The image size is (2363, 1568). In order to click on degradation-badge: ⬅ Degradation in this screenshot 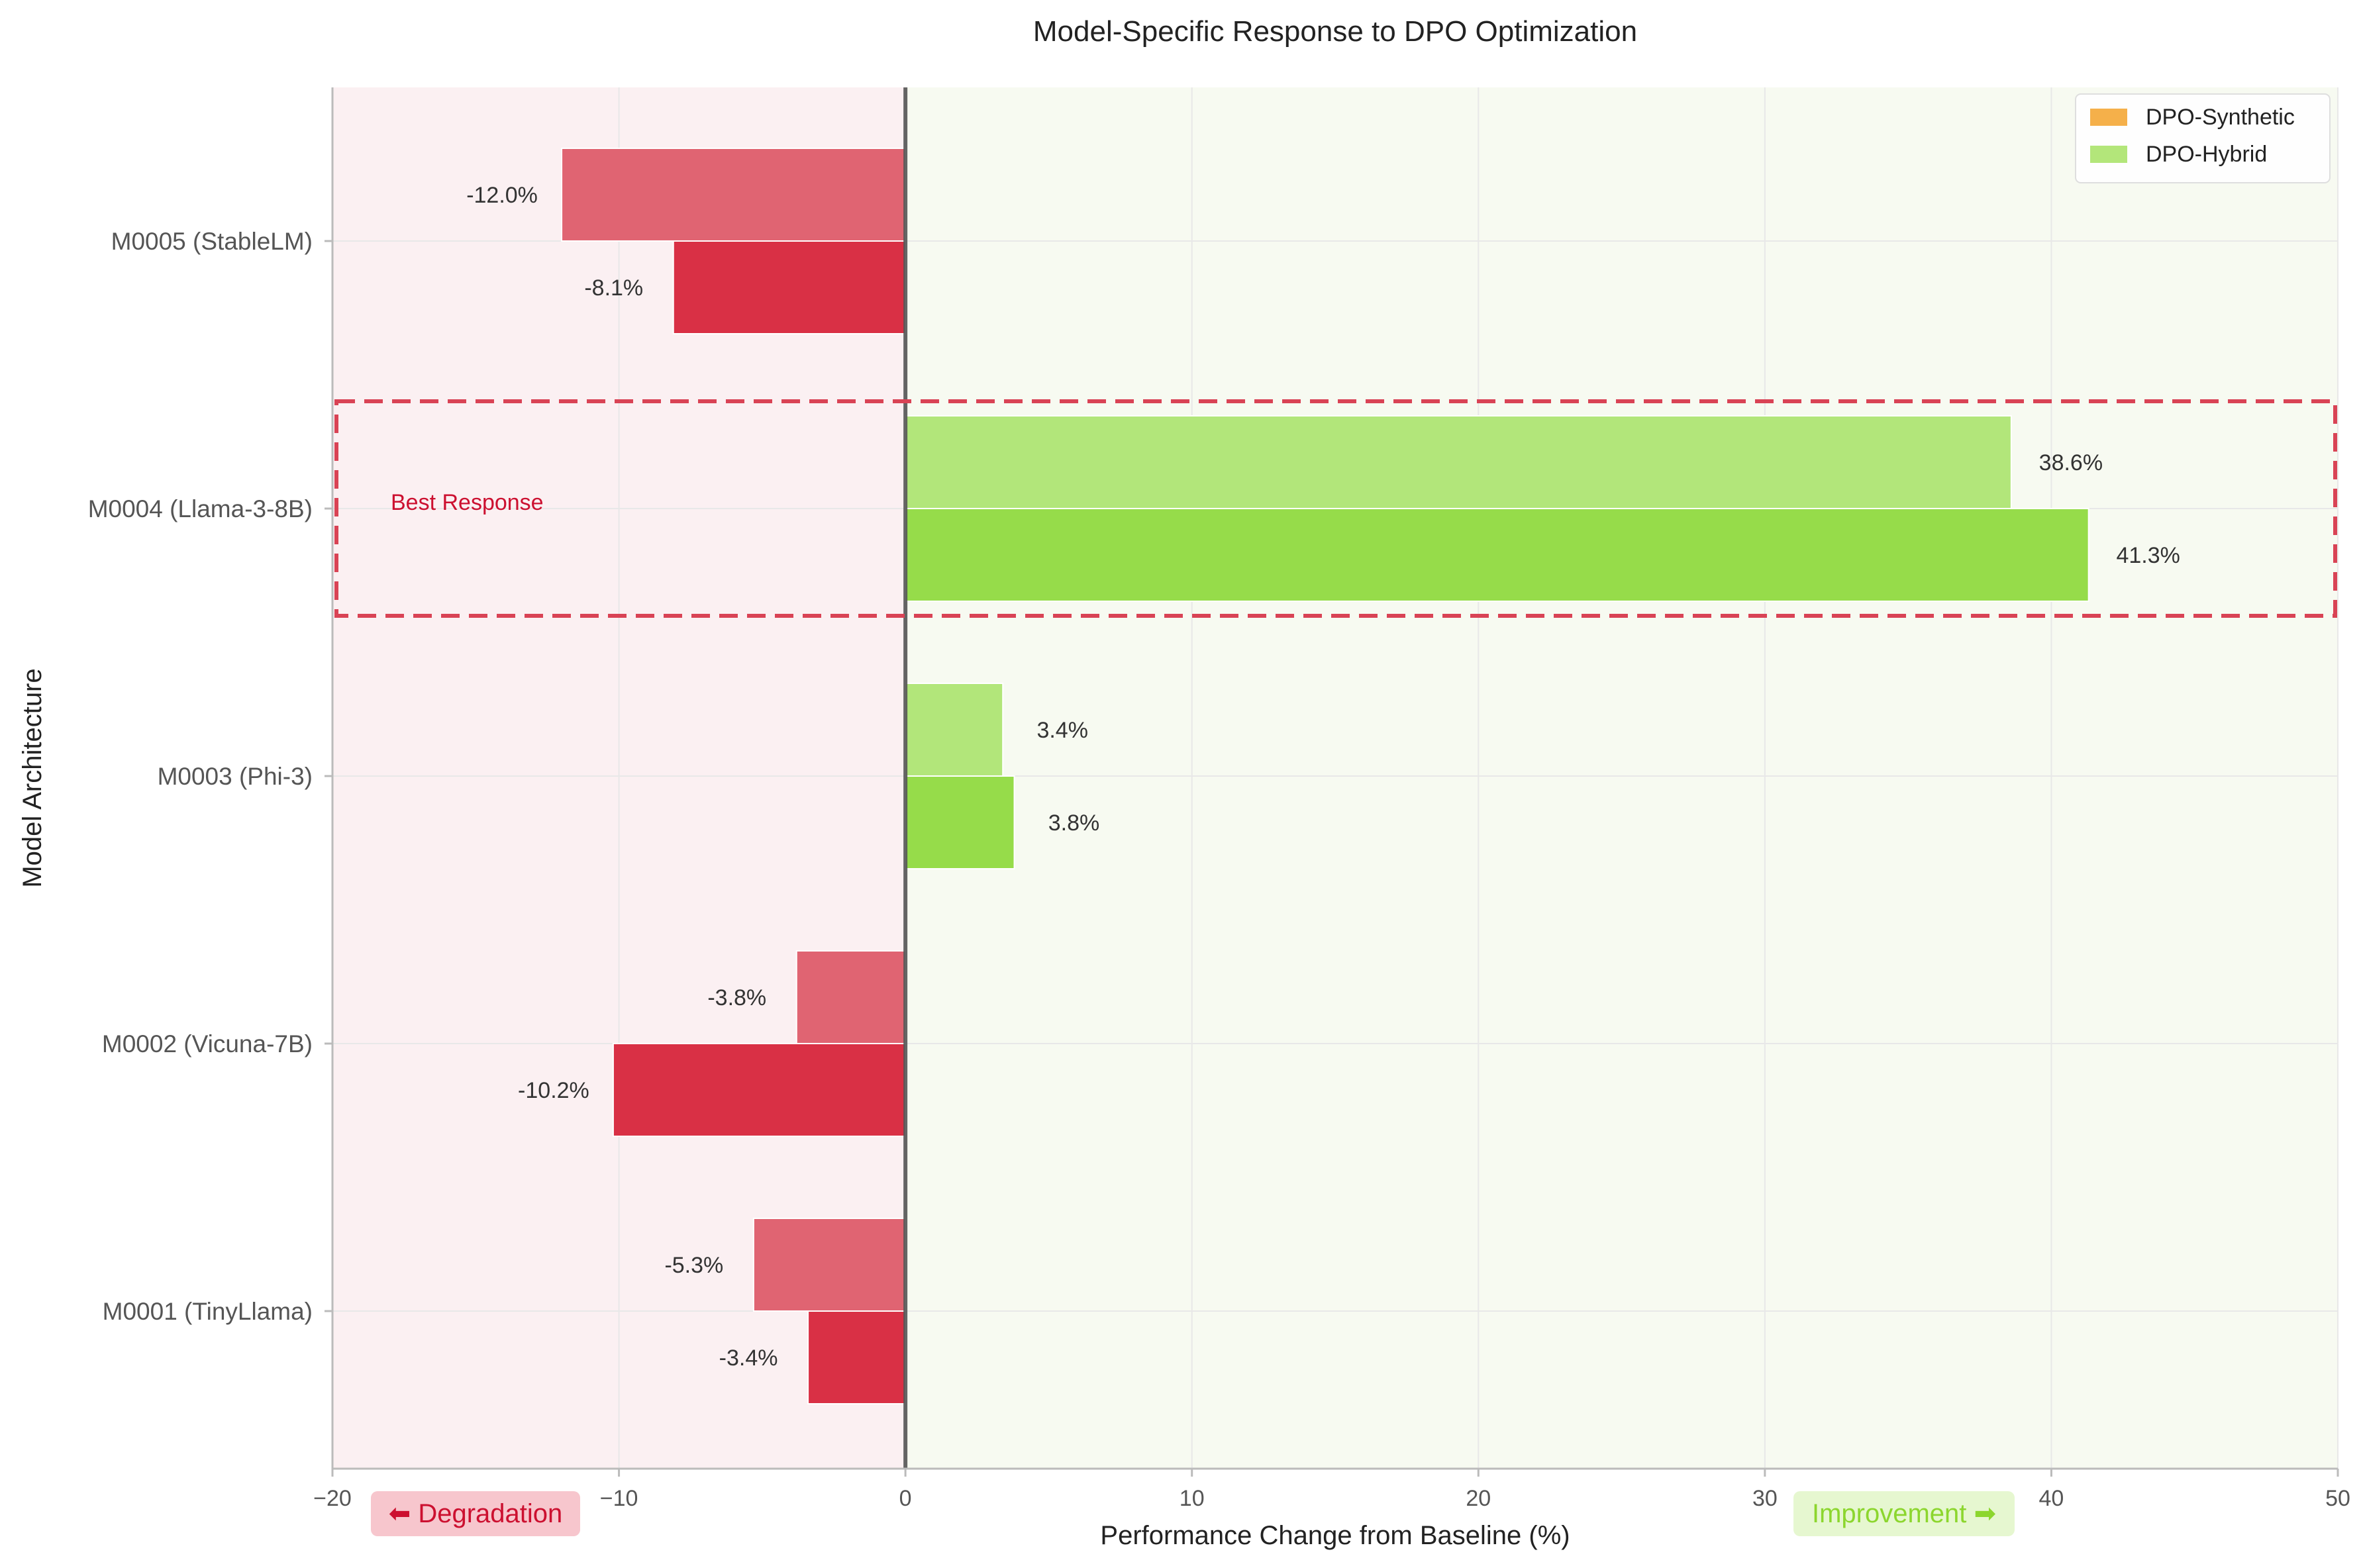, I will do `click(476, 1513)`.